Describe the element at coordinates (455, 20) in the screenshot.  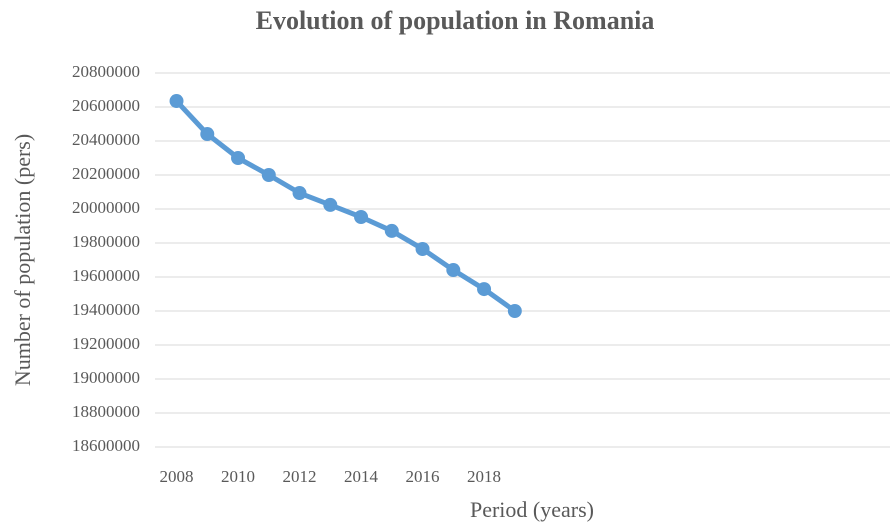
I see `chart-title: Evolution of population in Romania` at that location.